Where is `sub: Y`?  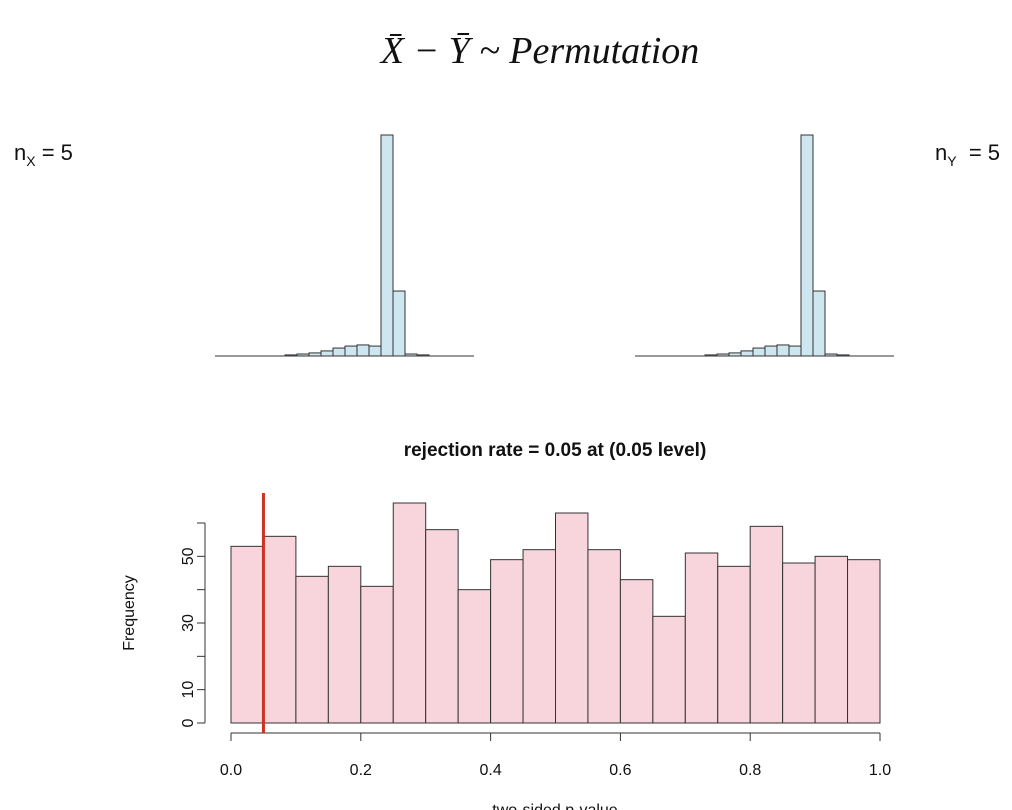
sub: Y is located at coordinates (952, 161).